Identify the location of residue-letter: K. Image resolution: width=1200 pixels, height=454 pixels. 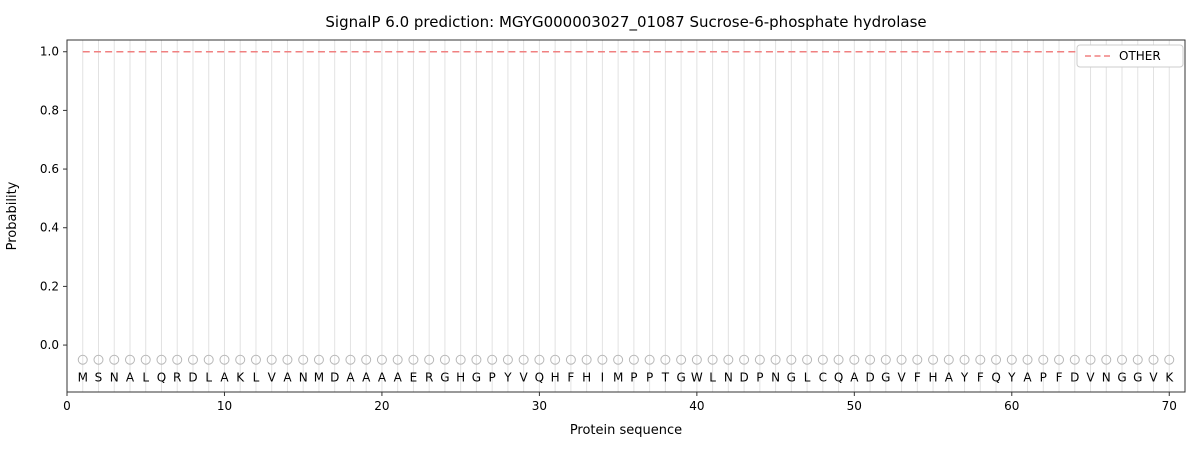
(1169, 377).